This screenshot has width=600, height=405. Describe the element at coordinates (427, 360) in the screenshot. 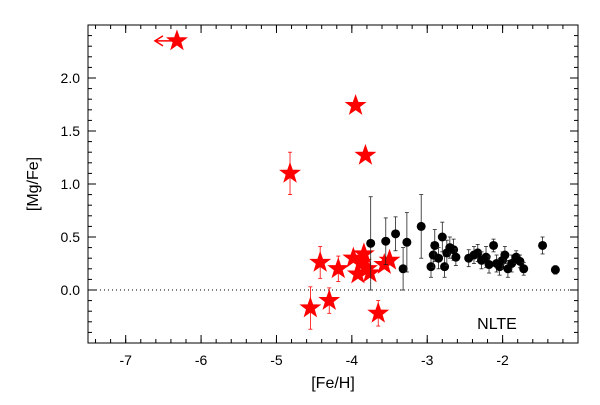

I see `x-tick-label: -3` at that location.